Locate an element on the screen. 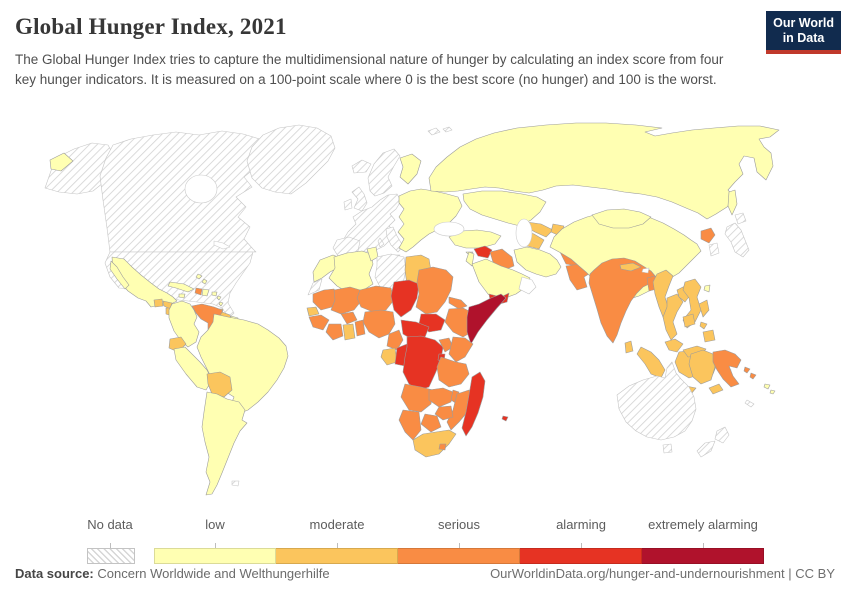 This screenshot has height=600, width=850. country-ireland is located at coordinates (348, 204).